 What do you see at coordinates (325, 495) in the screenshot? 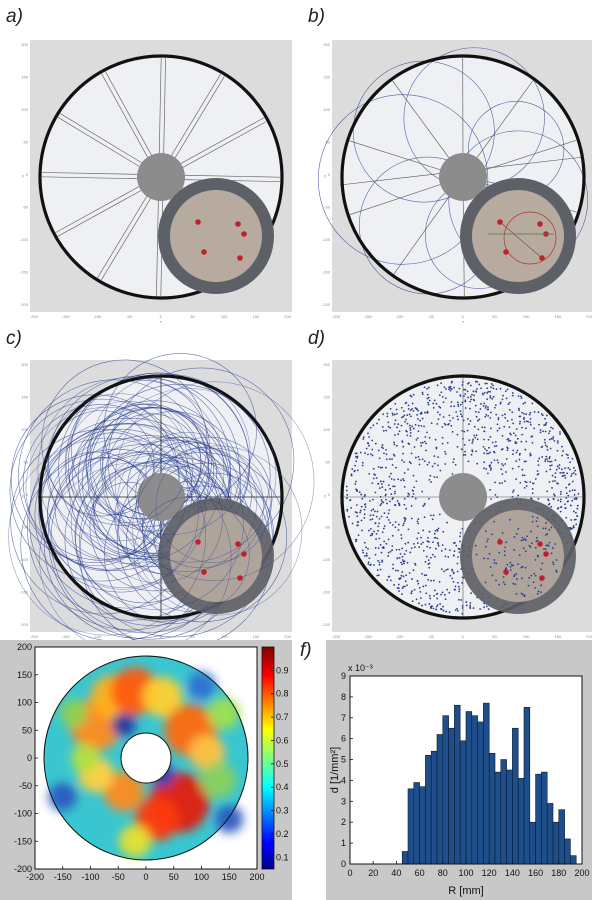
I see `y-axis-label: y` at bounding box center [325, 495].